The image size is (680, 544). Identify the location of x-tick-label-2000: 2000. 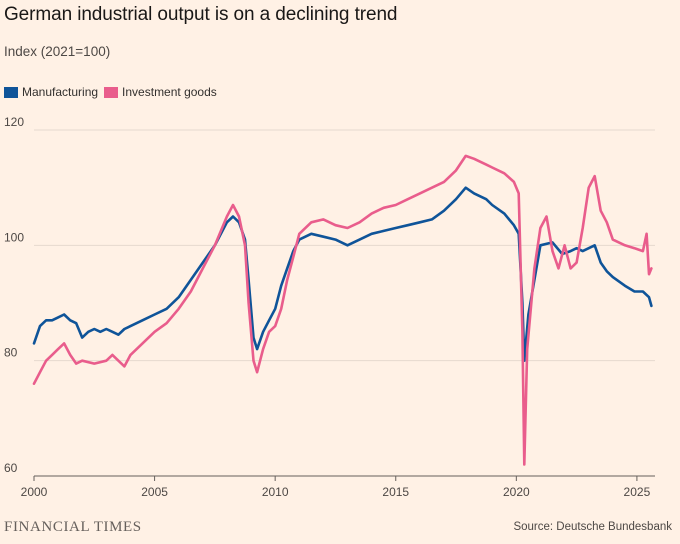
(34, 492).